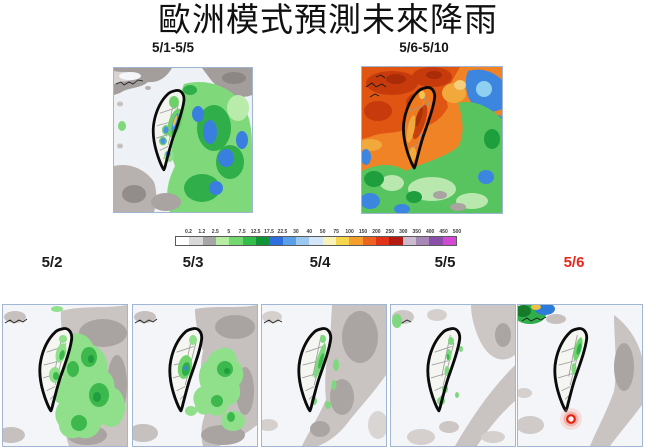  Describe the element at coordinates (215, 232) in the screenshot. I see `colorbar-tick-label: 2.5` at that location.